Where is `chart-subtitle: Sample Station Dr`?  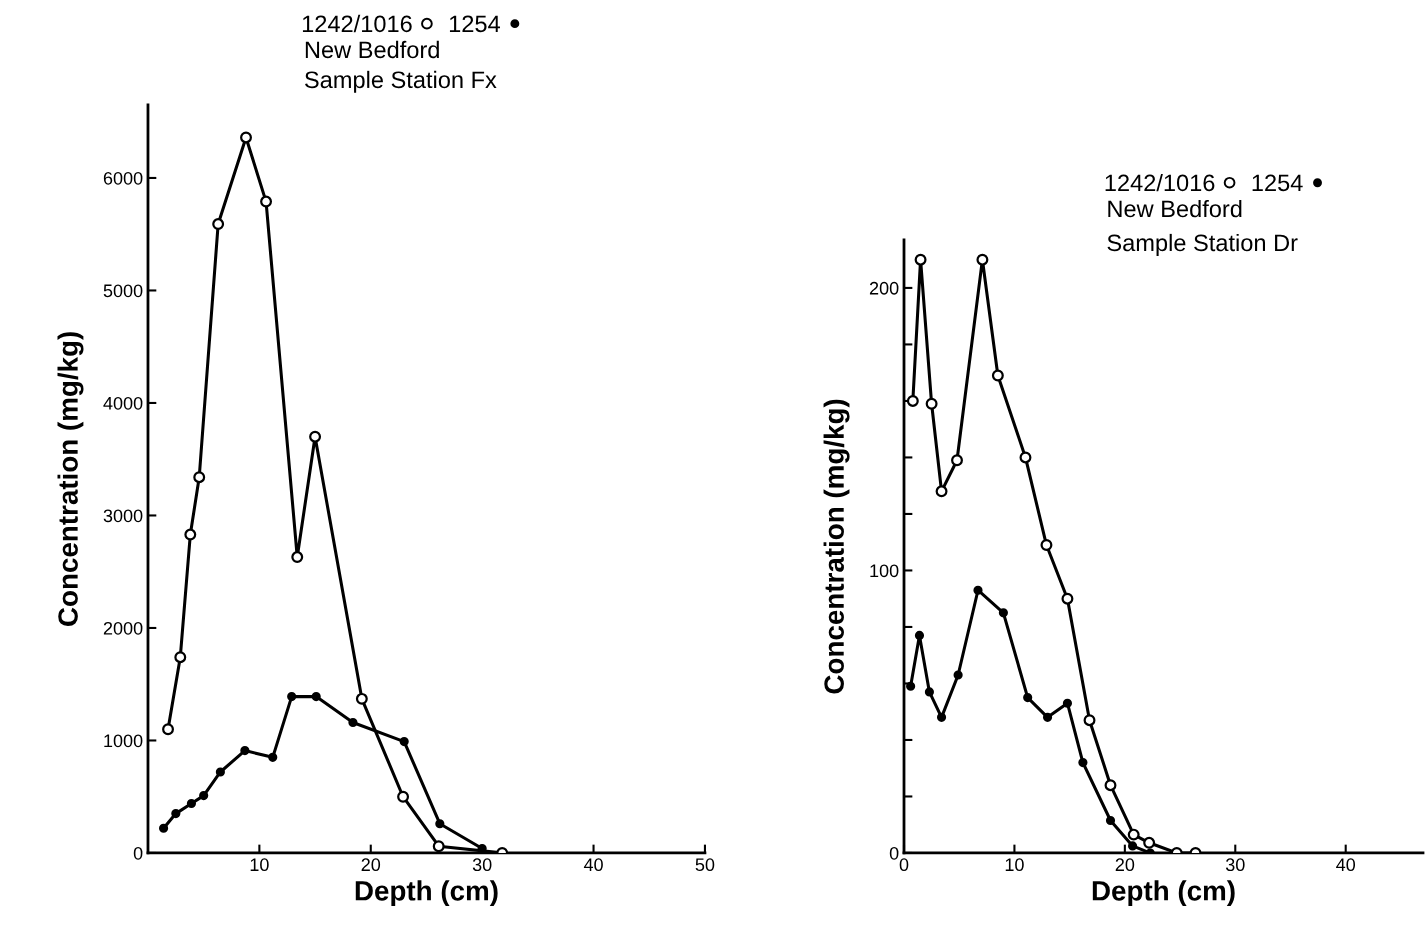
chart-subtitle: Sample Station Dr is located at coordinates (1202, 244).